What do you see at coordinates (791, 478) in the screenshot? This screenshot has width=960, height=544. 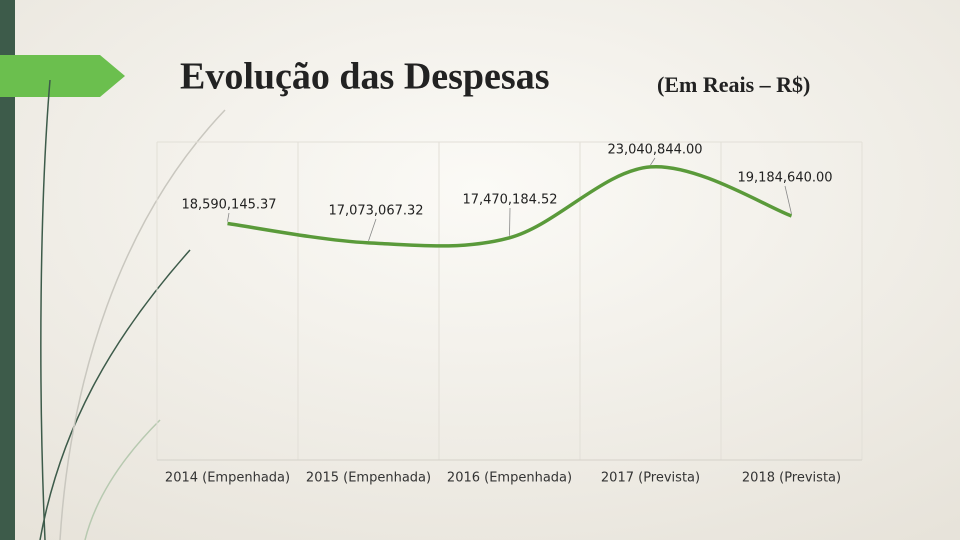 I see `x-tick-label: 2018 (Prevista)` at bounding box center [791, 478].